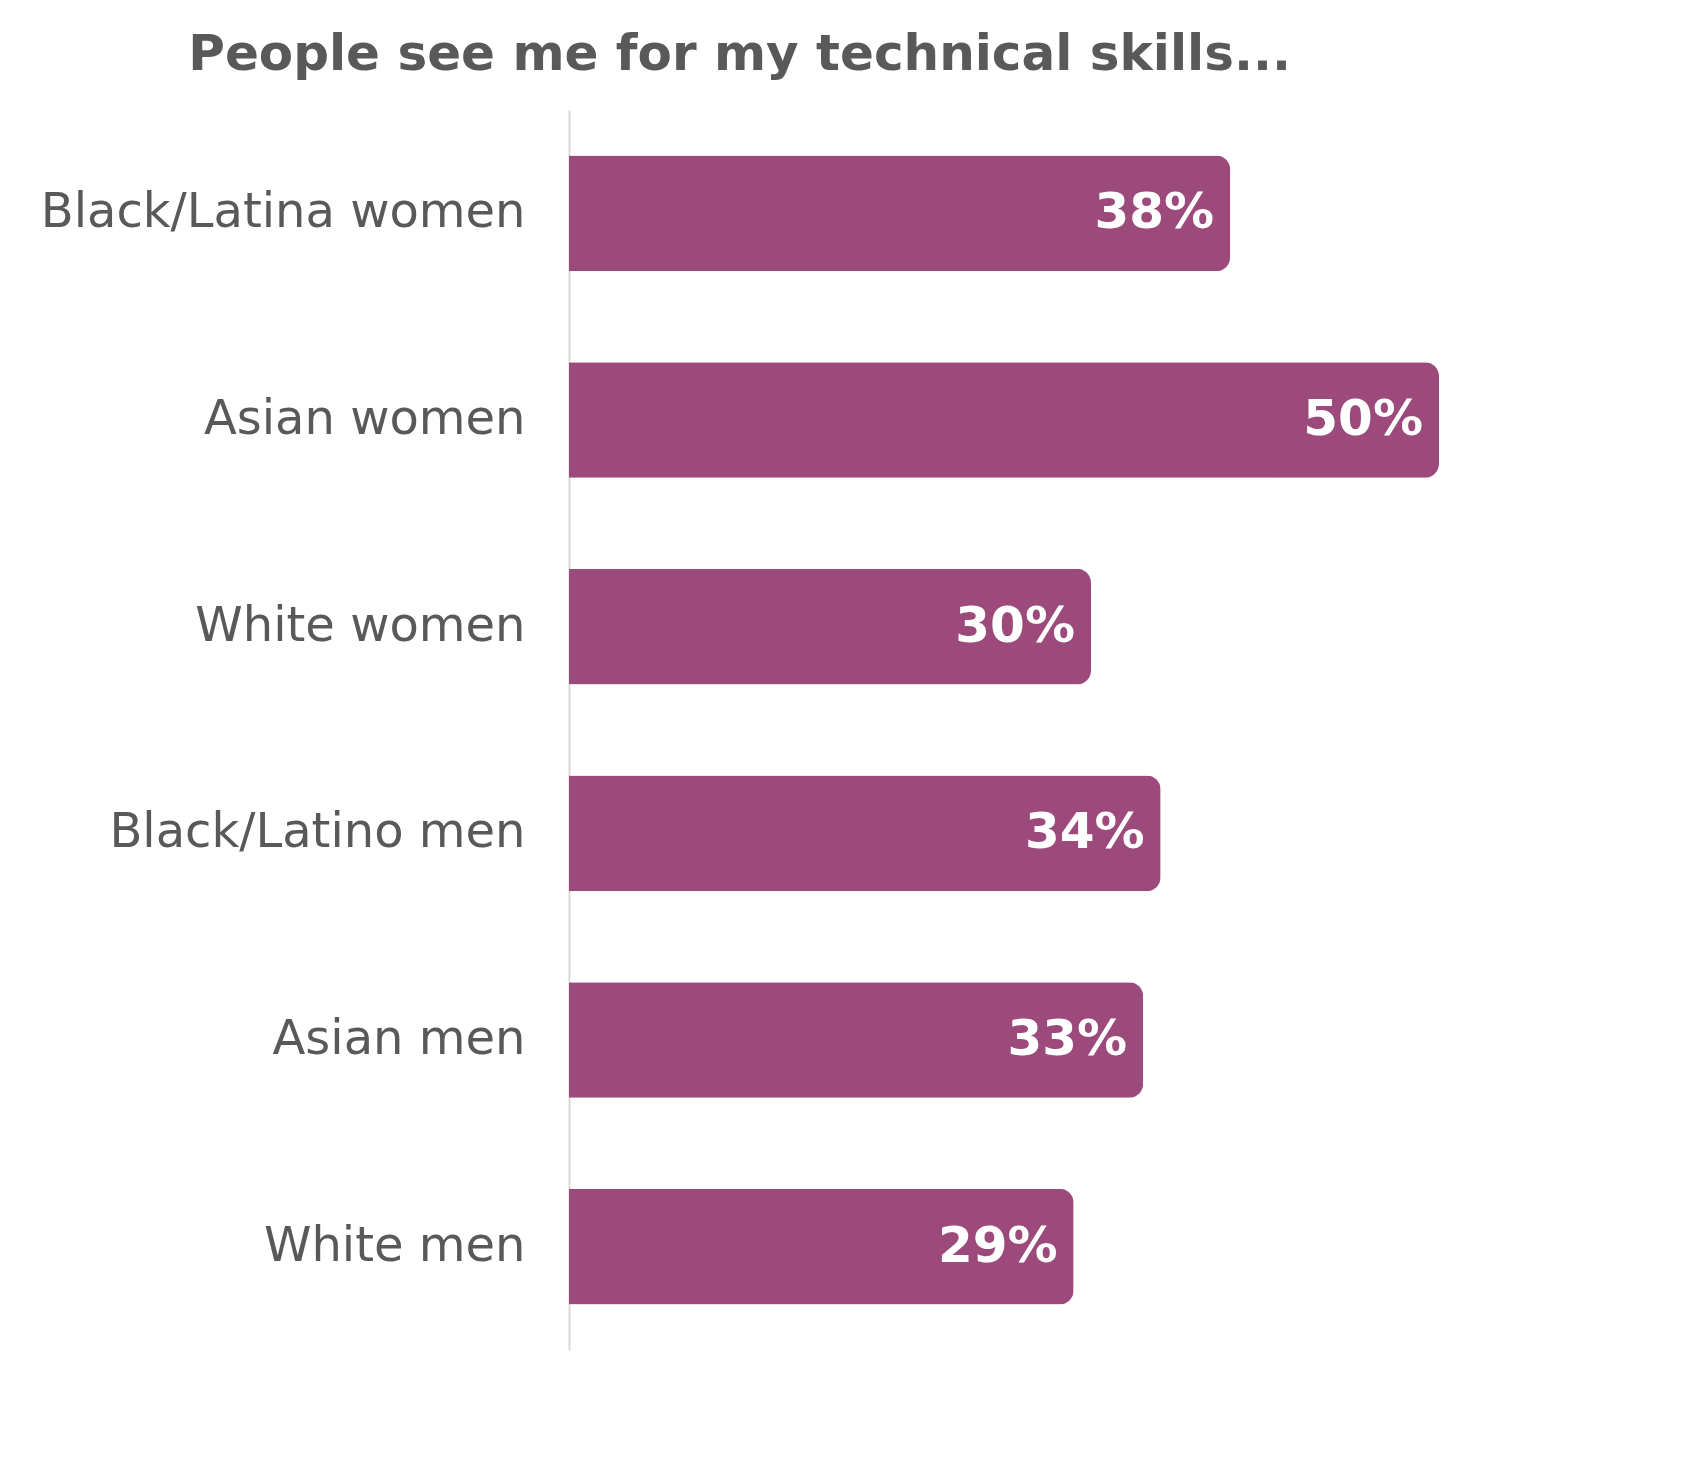 The width and height of the screenshot is (1682, 1481). Describe the element at coordinates (1084, 831) in the screenshot. I see `data-label: 34%` at that location.